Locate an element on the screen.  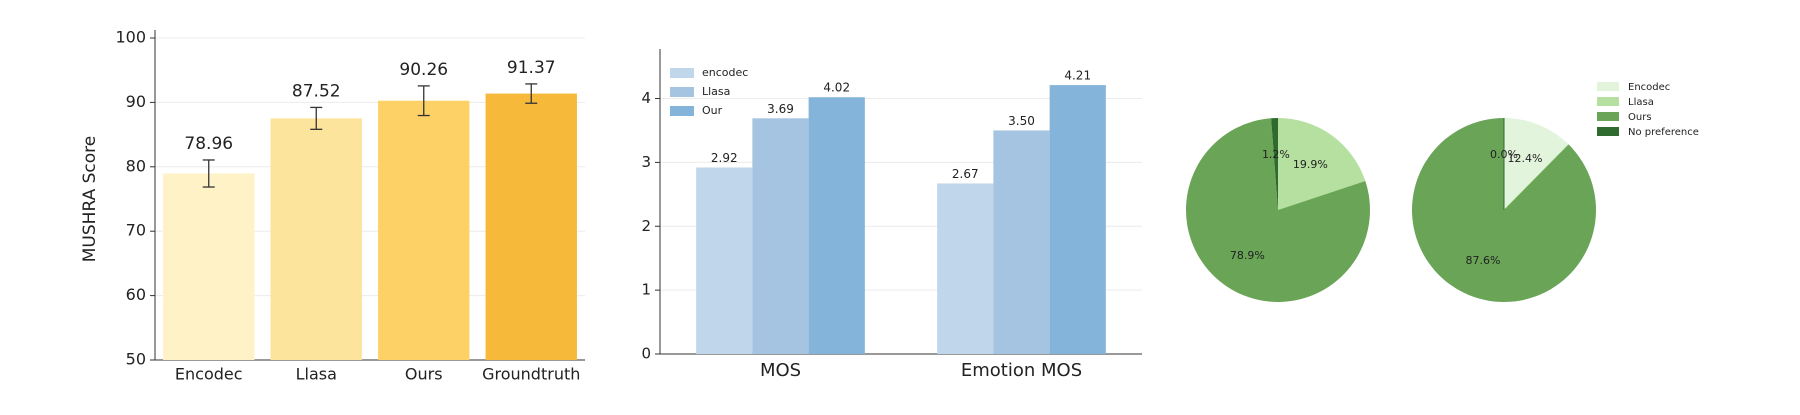
x-tick-label: Llasa is located at coordinates (316, 374).